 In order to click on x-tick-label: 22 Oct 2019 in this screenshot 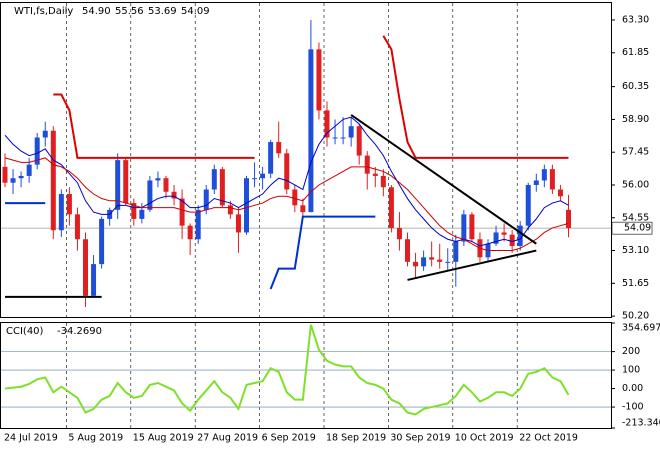, I will do `click(548, 438)`.